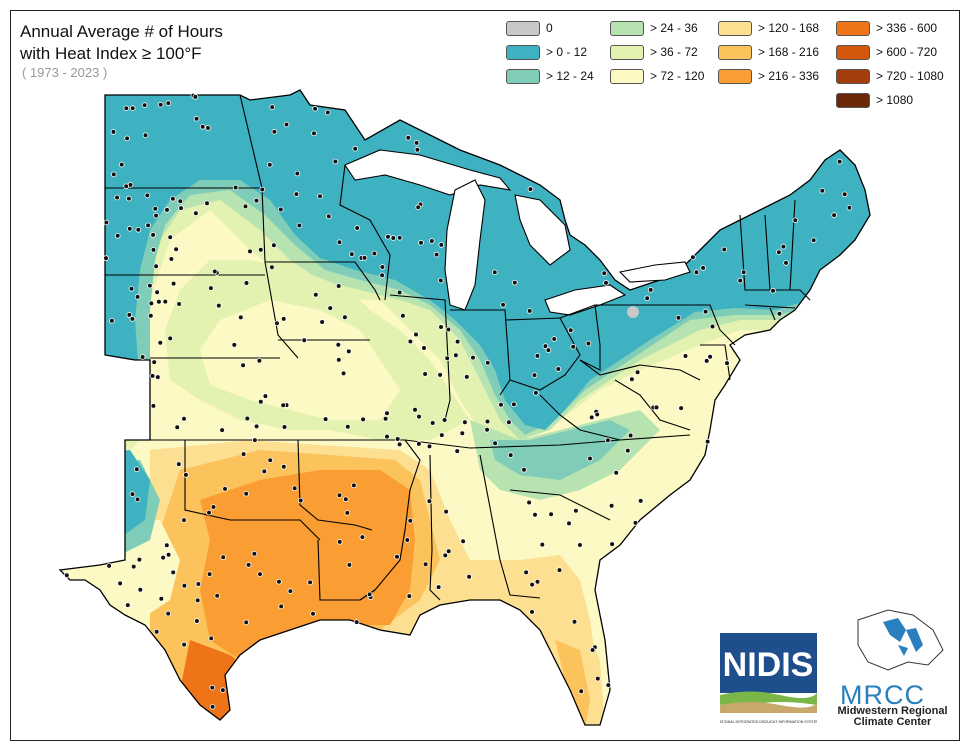 The image size is (970, 750). What do you see at coordinates (654, 52) in the screenshot?
I see `legend-item: > 36 - 72` at bounding box center [654, 52].